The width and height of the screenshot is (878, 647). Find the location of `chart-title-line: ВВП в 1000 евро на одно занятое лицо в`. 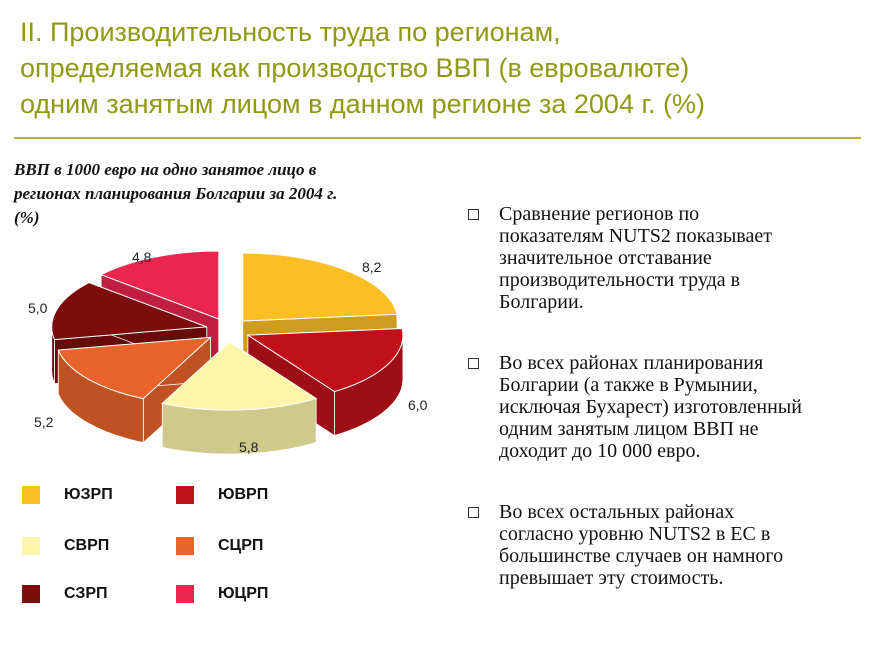

chart-title-line: ВВП в 1000 евро на одно занятое лицо в is located at coordinates (165, 169).